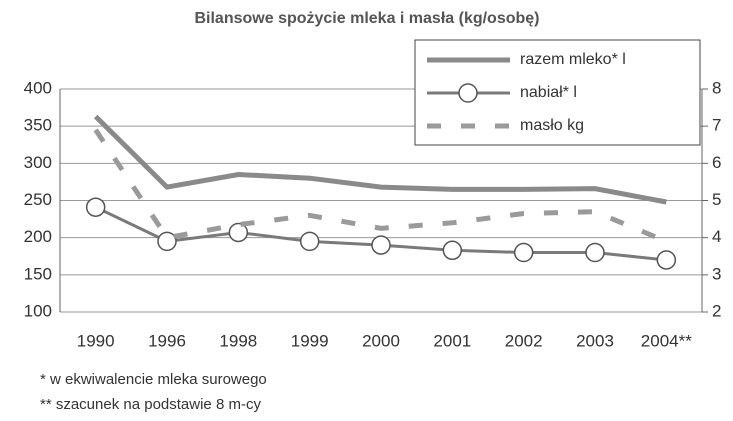  Describe the element at coordinates (524, 340) in the screenshot. I see `x-tick-label: 2002` at that location.